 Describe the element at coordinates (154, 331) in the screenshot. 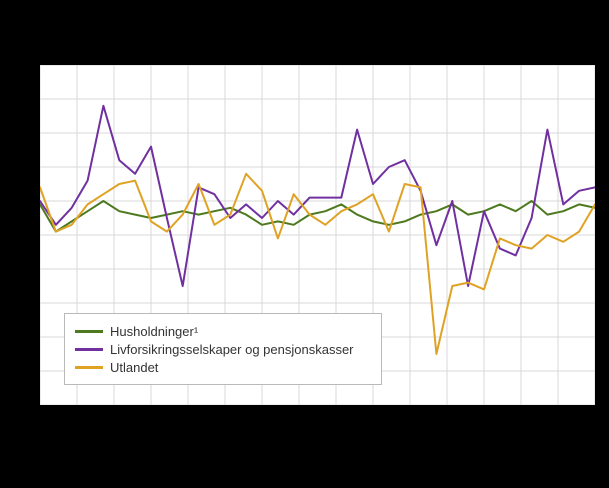

I see `legend-label: Husholdninger¹` at that location.